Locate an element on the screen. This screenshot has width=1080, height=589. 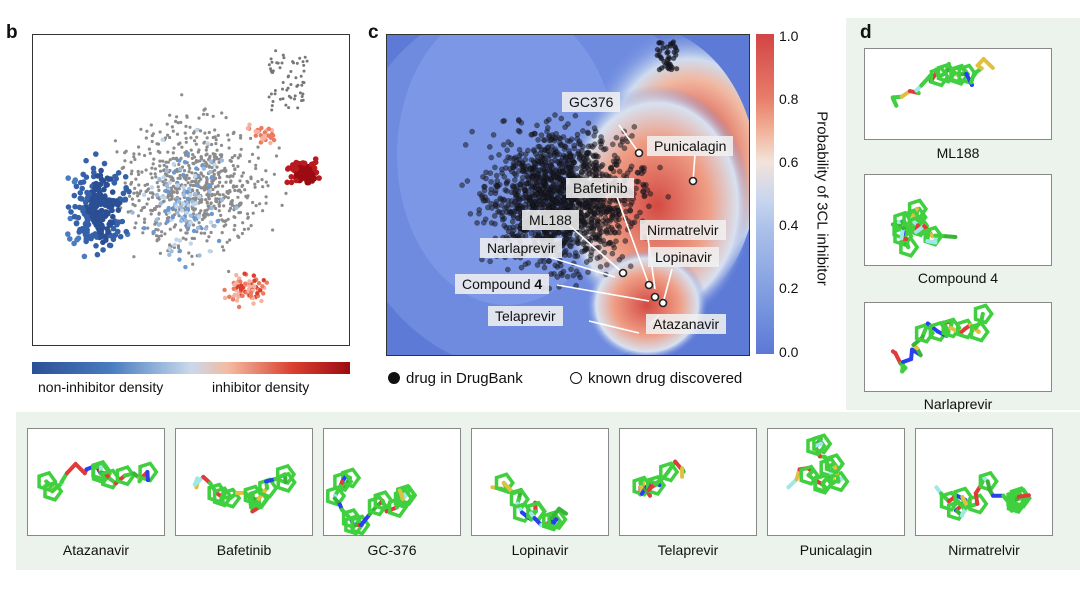
molecule-image is located at coordinates (529, 502).